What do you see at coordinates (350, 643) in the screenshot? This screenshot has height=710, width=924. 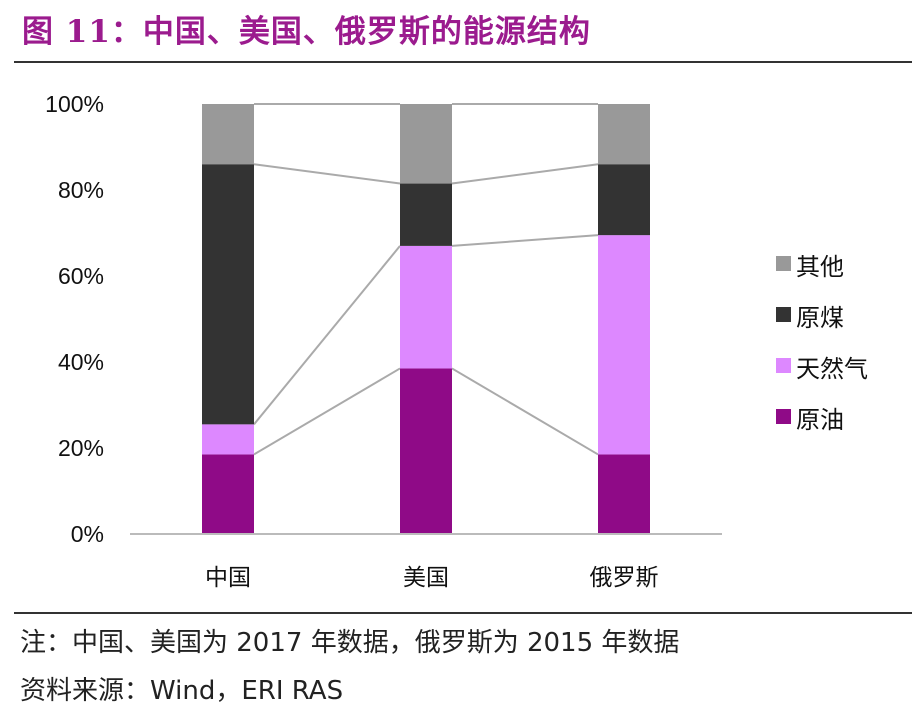 I see `footnote: 注：中国、美国为 2017 年数据，俄罗斯为 2015 年数据` at bounding box center [350, 643].